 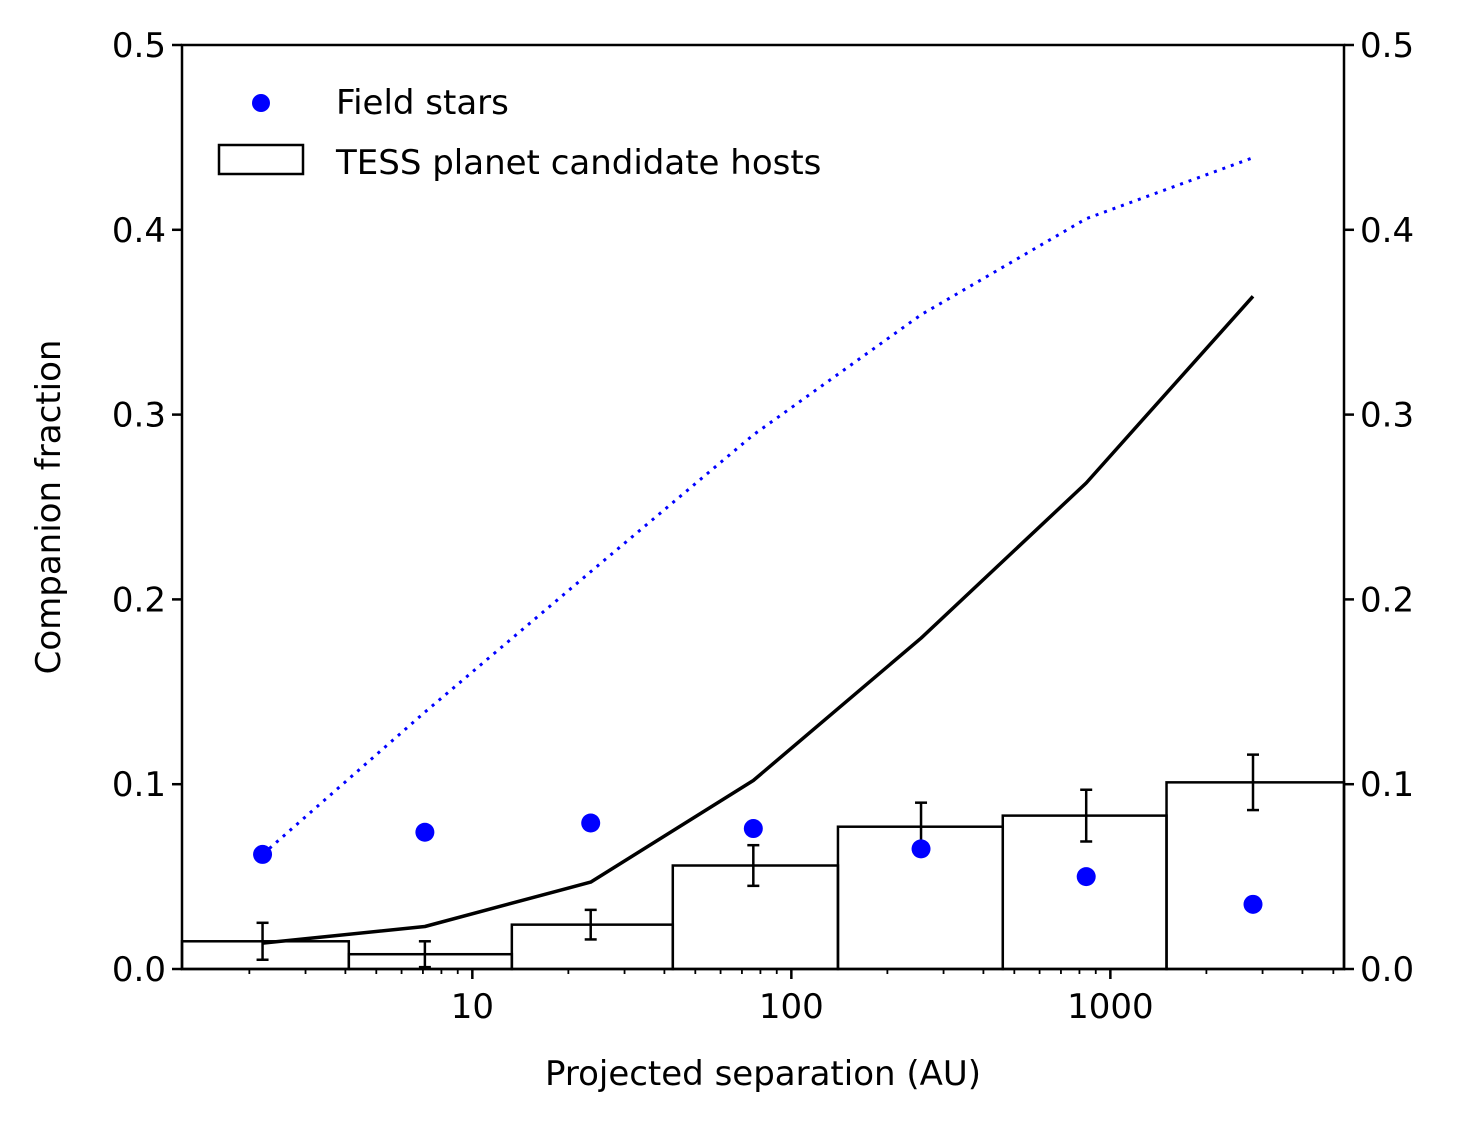 What do you see at coordinates (49, 507) in the screenshot?
I see `y-axis-label: Companion fraction` at bounding box center [49, 507].